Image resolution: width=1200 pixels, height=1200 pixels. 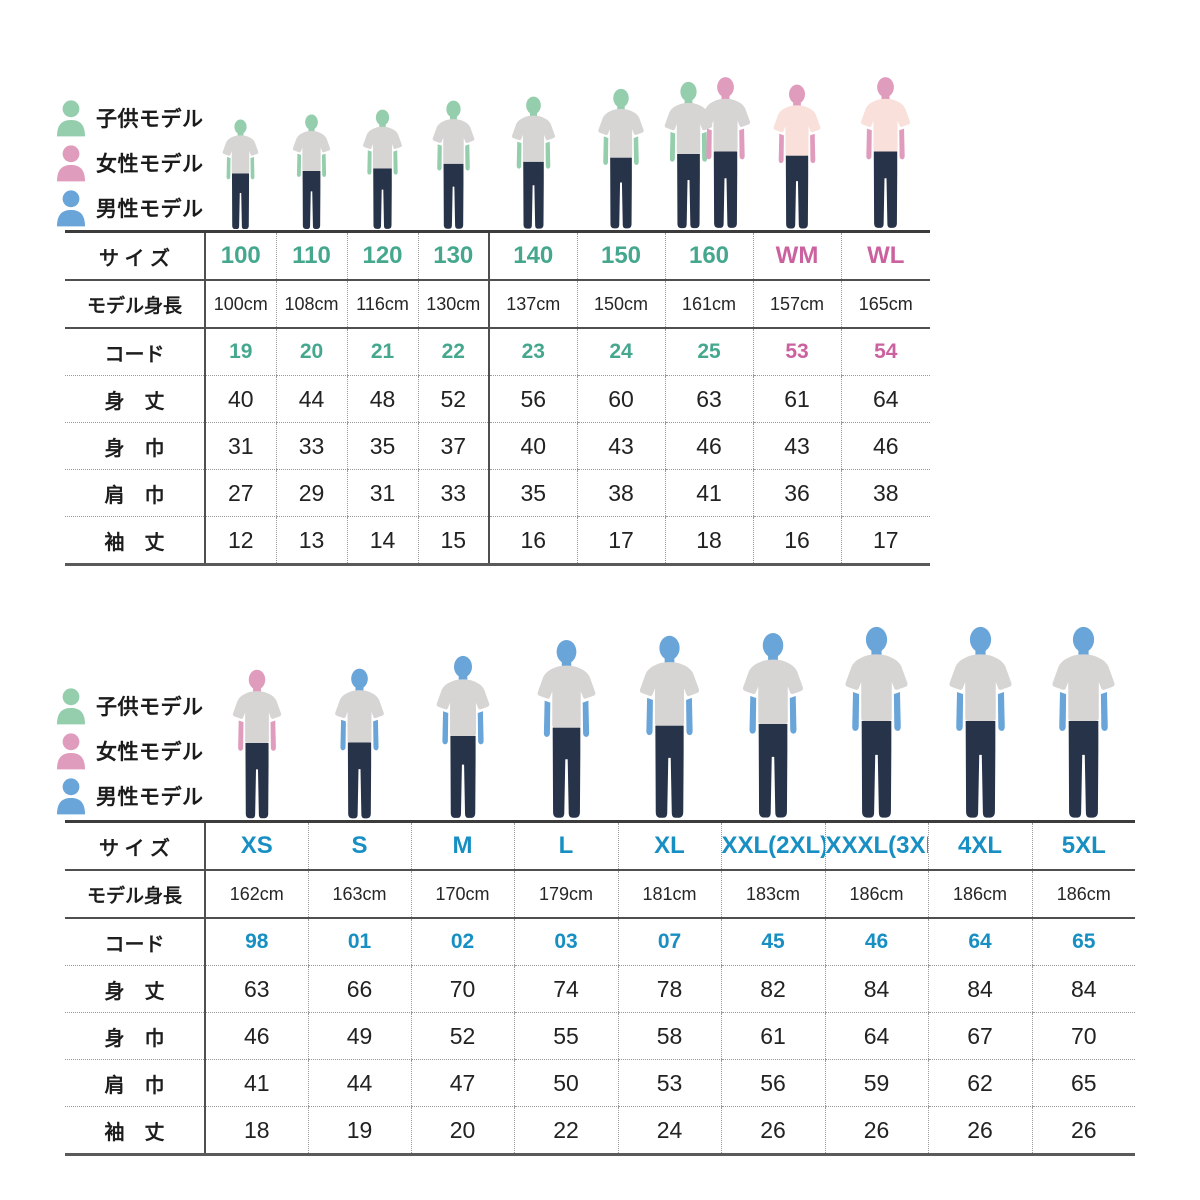 I want to click on legend-item-women: 女性モデル, so click(x=150, y=162).